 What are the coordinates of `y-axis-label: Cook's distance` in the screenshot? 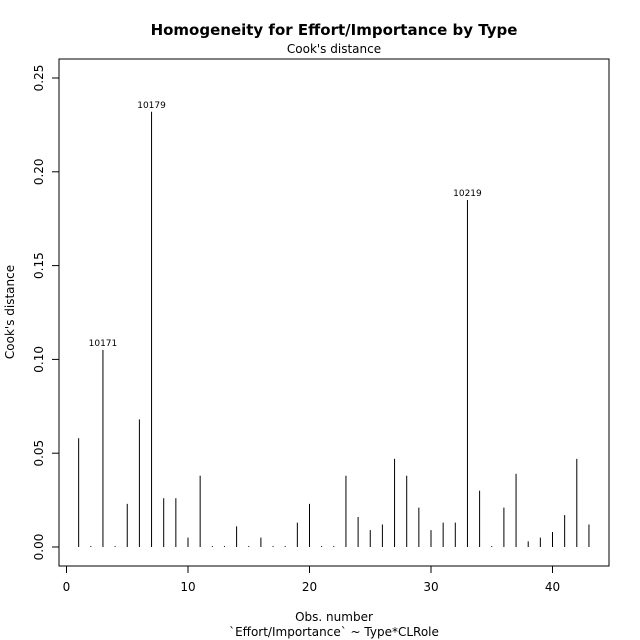 It's located at (10, 312).